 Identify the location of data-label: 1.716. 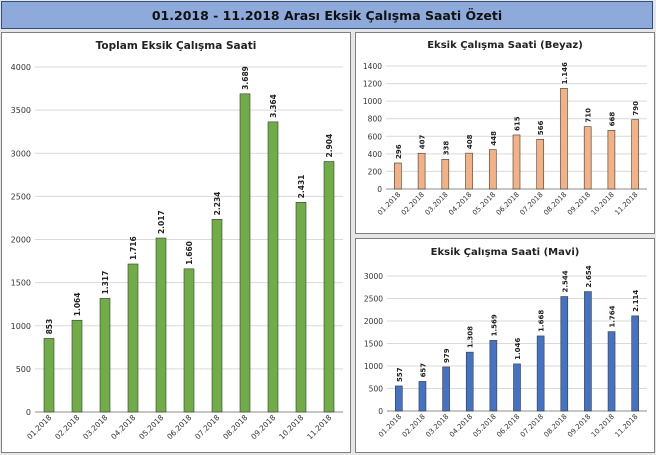
(133, 248).